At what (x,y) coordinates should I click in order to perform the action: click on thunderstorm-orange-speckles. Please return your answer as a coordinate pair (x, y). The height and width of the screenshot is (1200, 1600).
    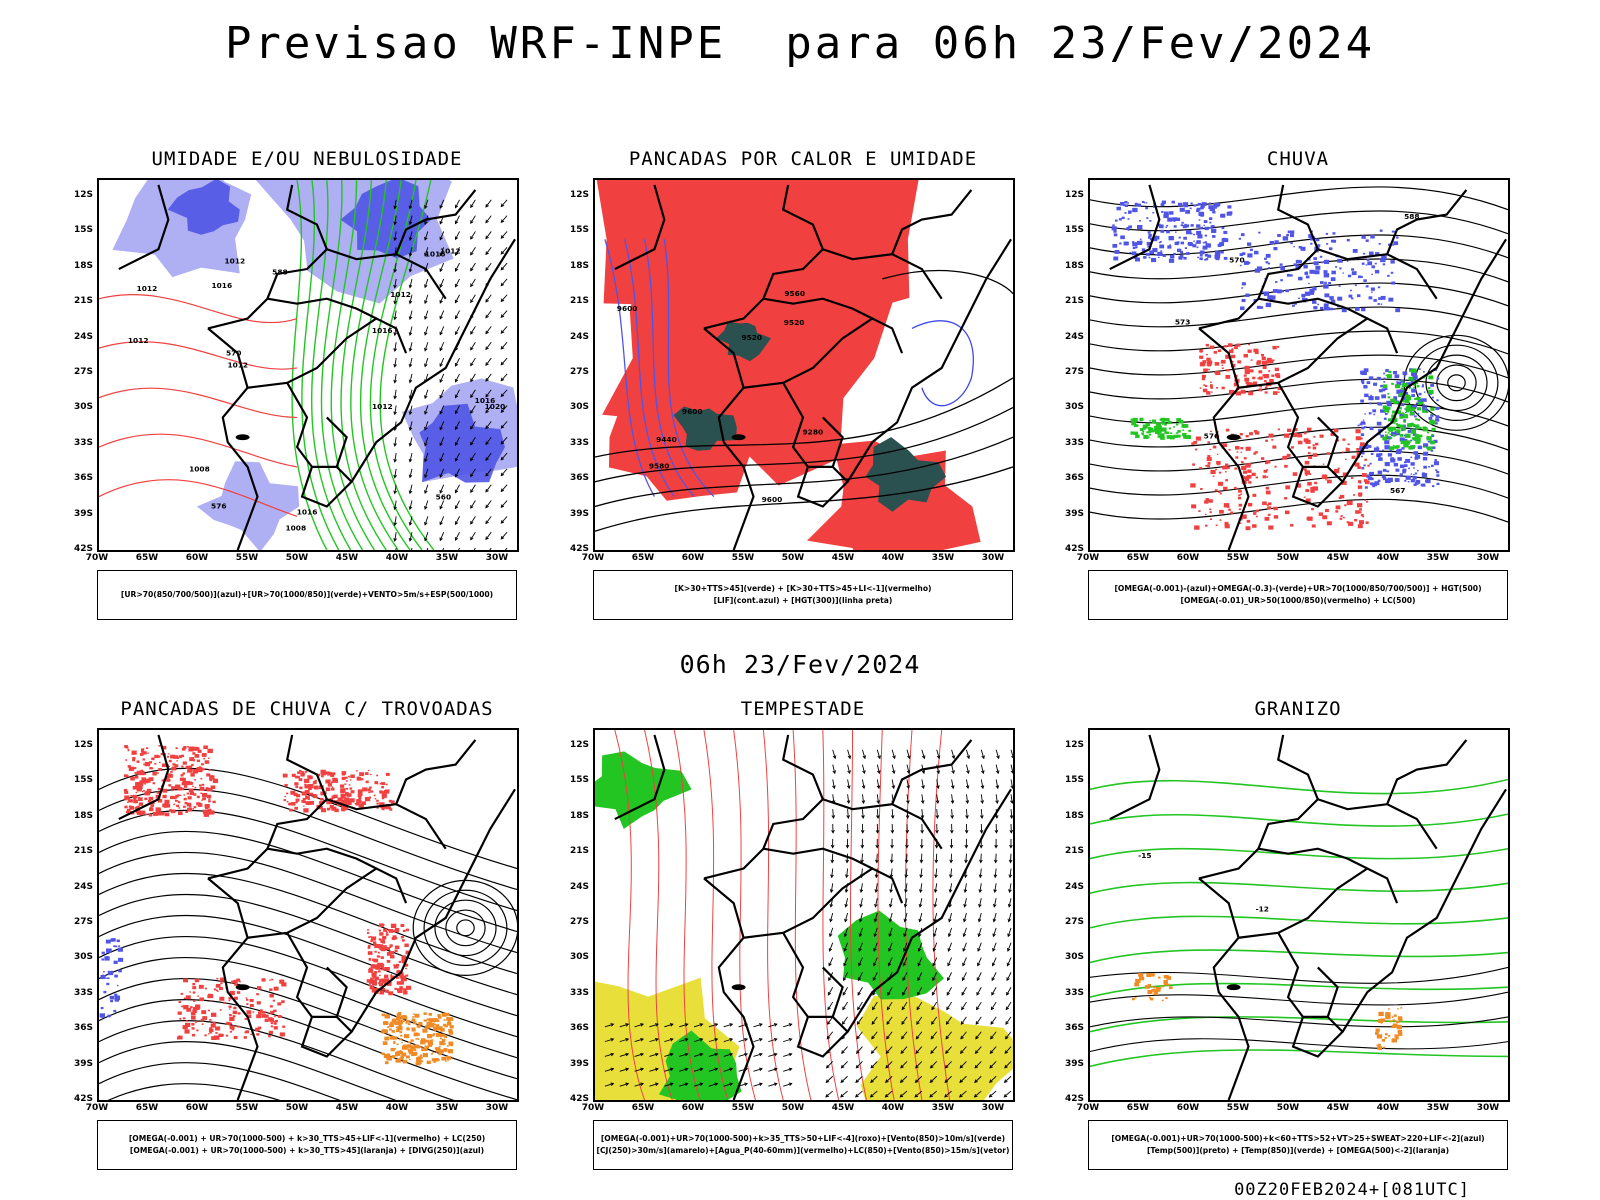
    Looking at the image, I should click on (417, 1039).